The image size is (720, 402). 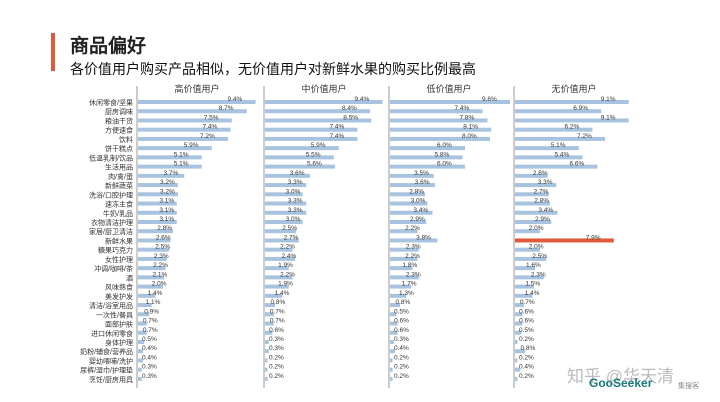 What do you see at coordinates (526, 311) in the screenshot?
I see `data-label: 0.6%` at bounding box center [526, 311].